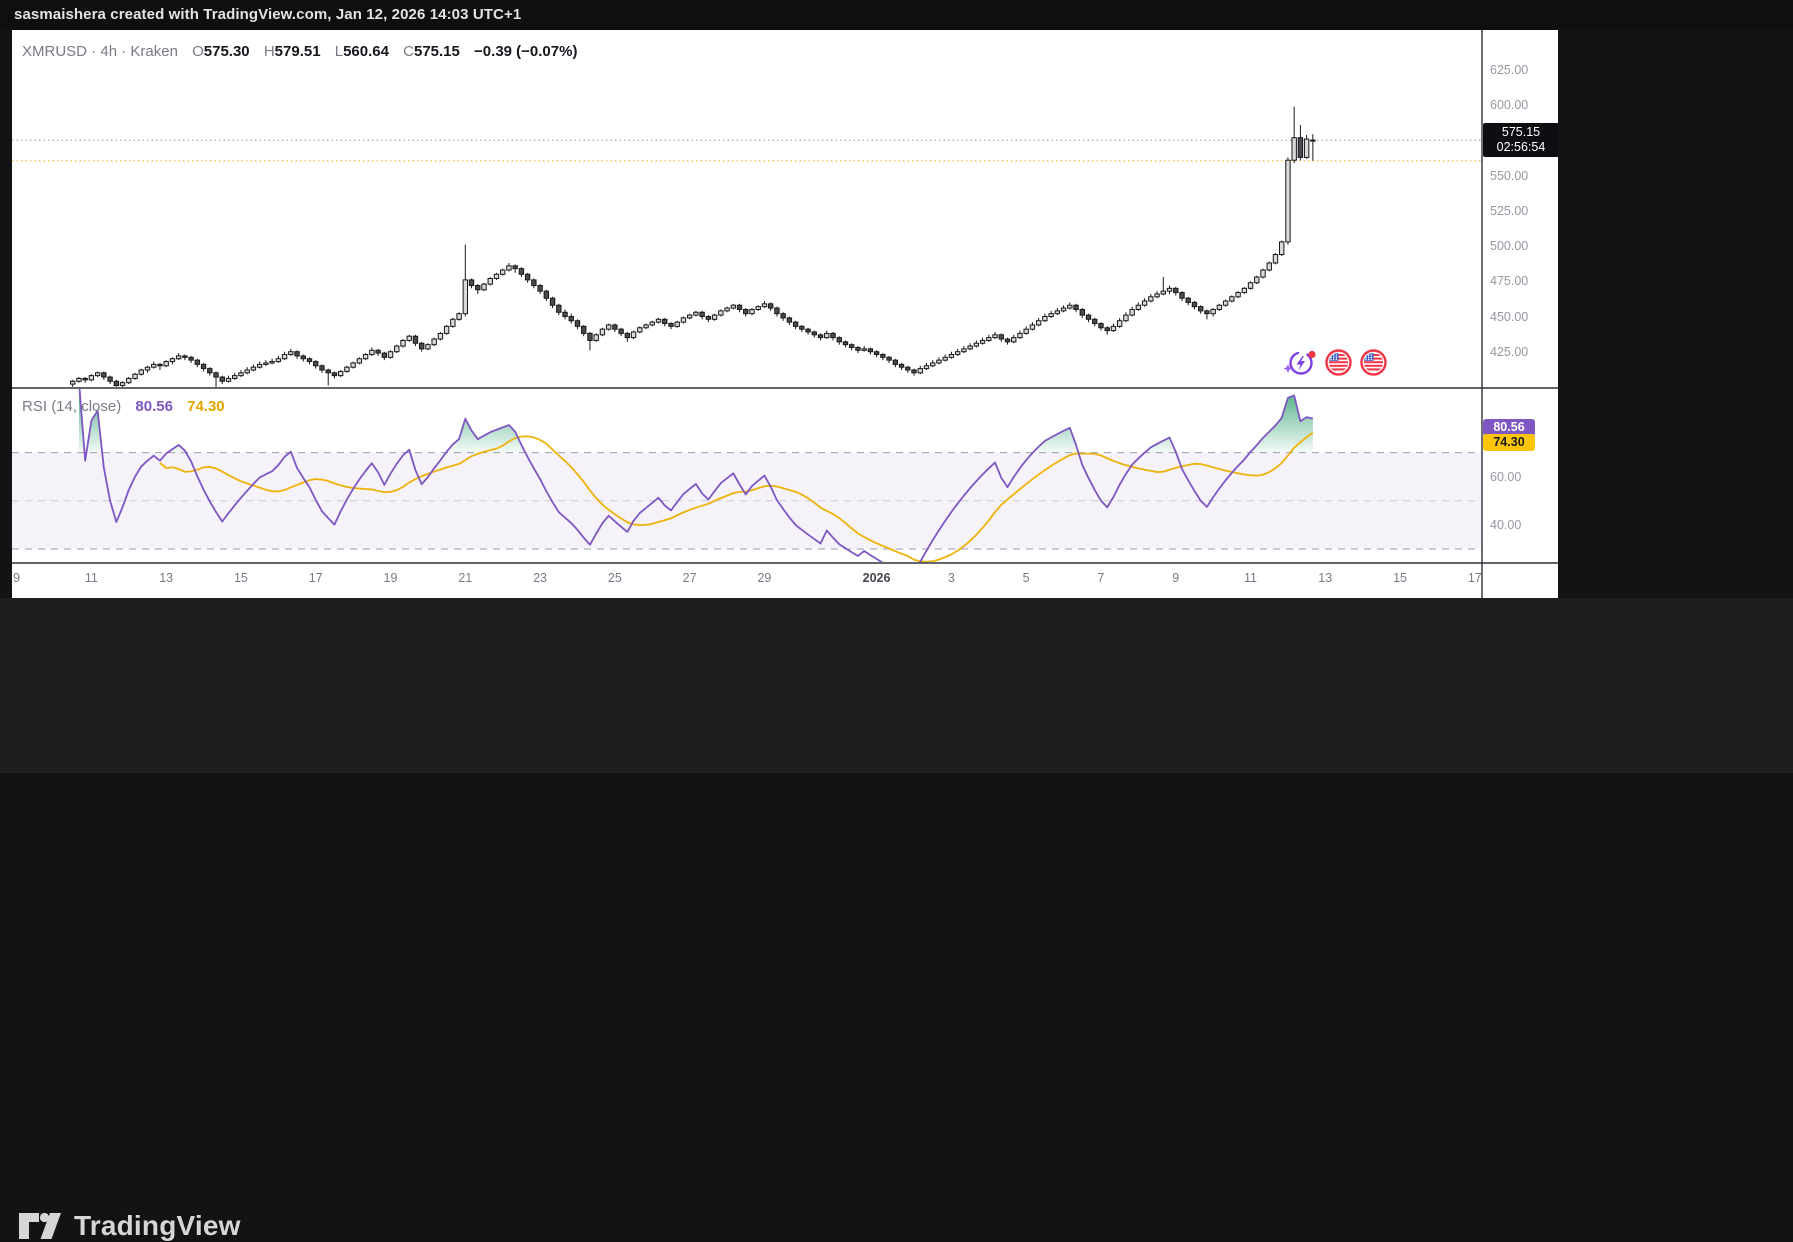 The image size is (1793, 1242). I want to click on close-value: 575.15, so click(436, 51).